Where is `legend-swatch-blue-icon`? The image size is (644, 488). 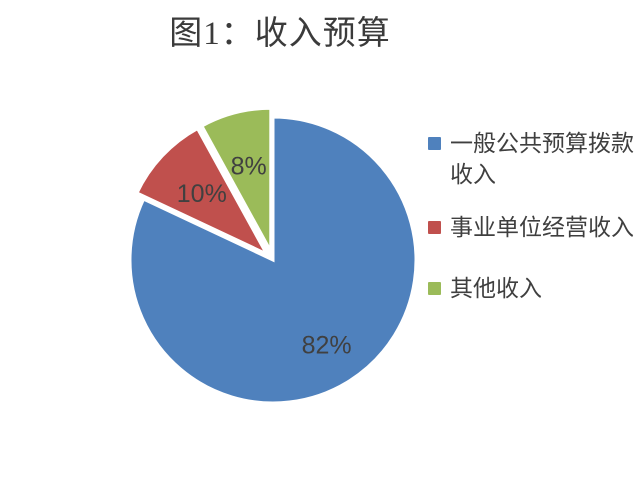
legend-swatch-blue-icon is located at coordinates (434, 143).